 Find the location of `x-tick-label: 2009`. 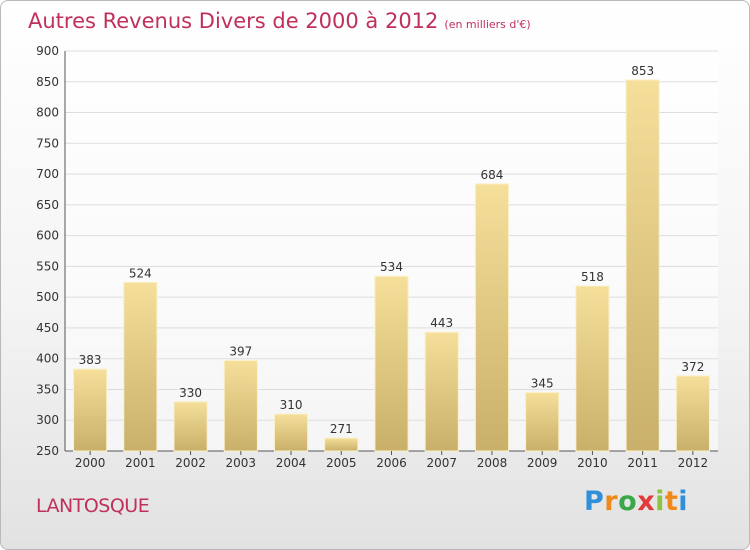

x-tick-label: 2009 is located at coordinates (542, 463).